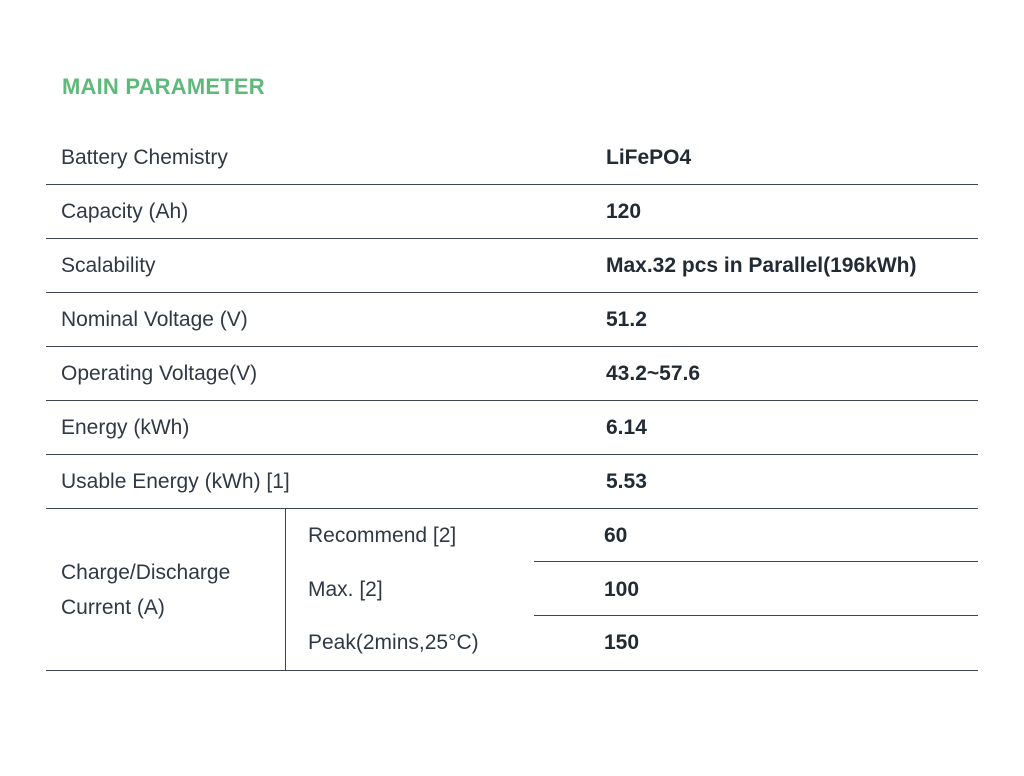 The height and width of the screenshot is (776, 1024). What do you see at coordinates (512, 212) in the screenshot?
I see `table-row: Capacity (Ah) 120` at bounding box center [512, 212].